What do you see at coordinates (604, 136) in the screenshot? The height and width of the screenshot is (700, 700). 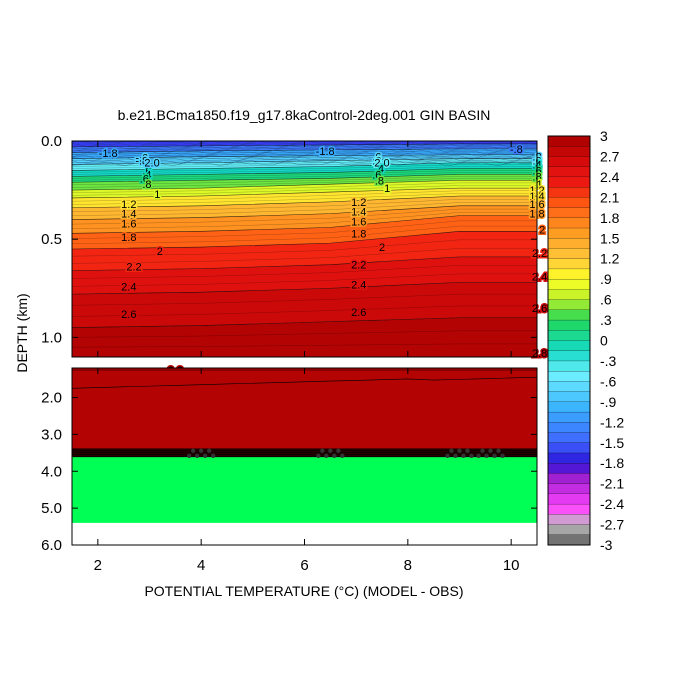 I see `colorbar-label: 3` at bounding box center [604, 136].